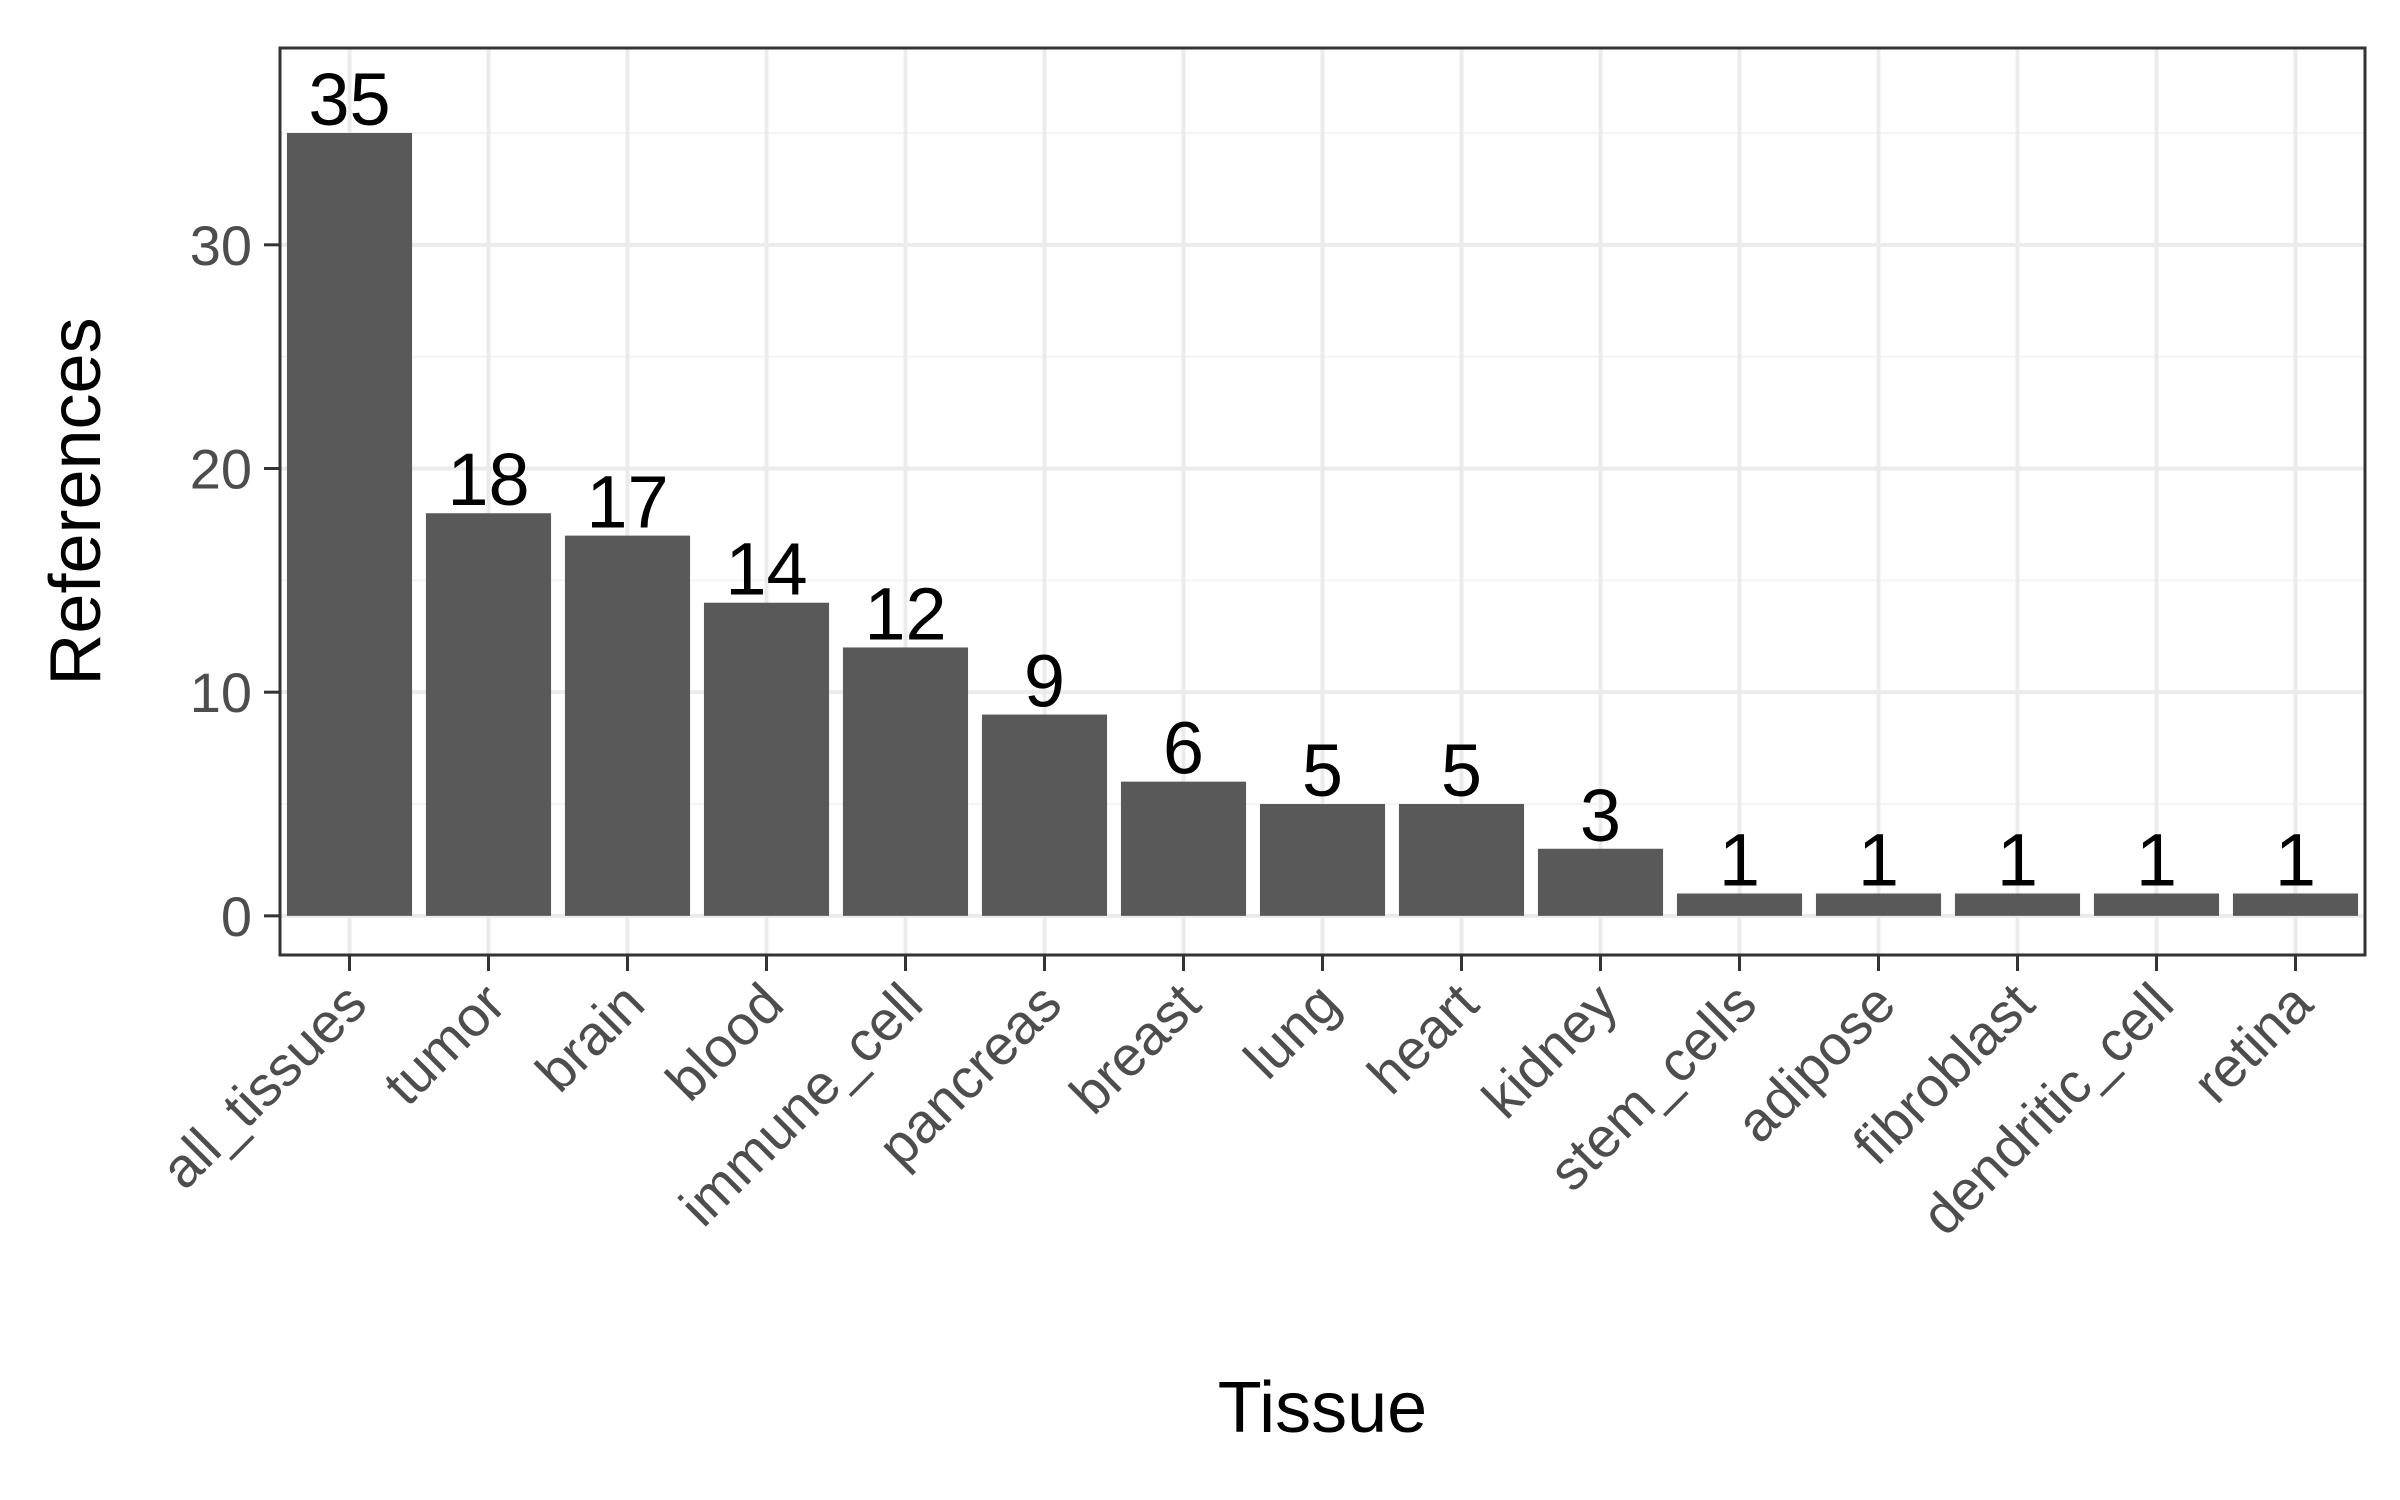 This screenshot has width=2400, height=1500. Describe the element at coordinates (221, 245) in the screenshot. I see `y-tick-label: 30` at that location.